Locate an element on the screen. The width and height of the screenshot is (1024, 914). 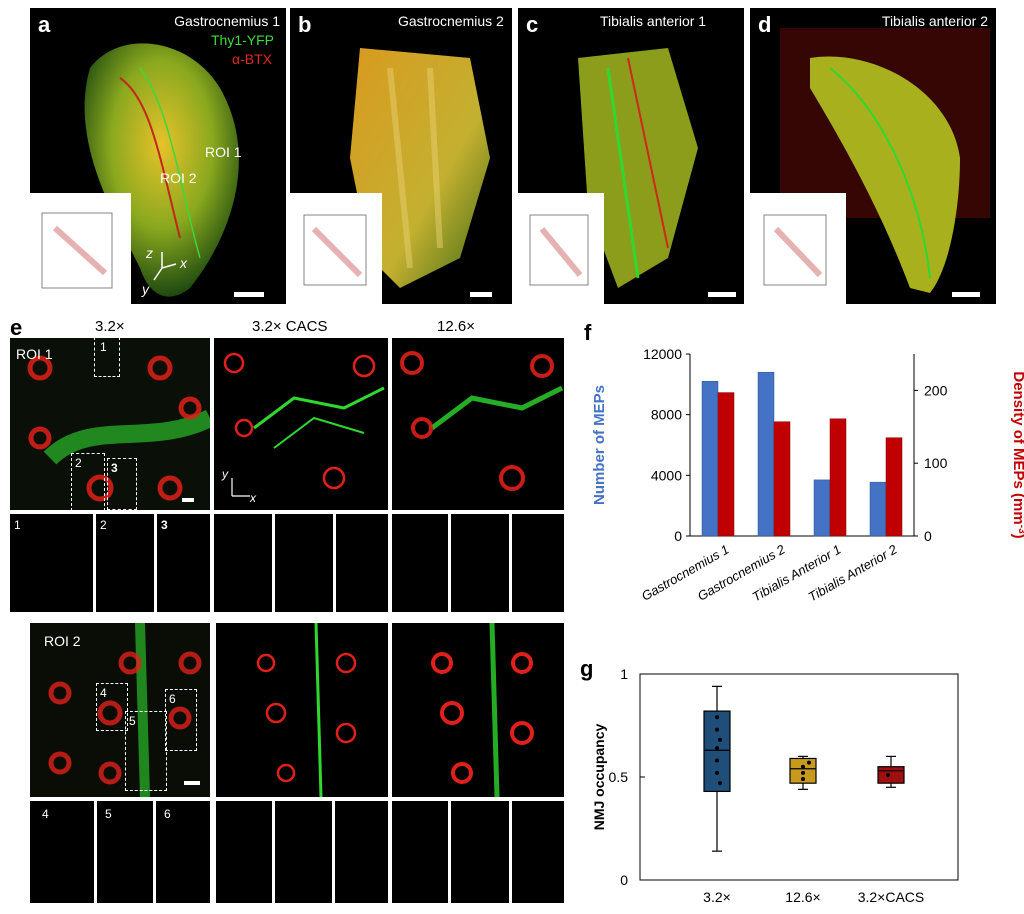
scale-bar-a is located at coordinates (249, 294).